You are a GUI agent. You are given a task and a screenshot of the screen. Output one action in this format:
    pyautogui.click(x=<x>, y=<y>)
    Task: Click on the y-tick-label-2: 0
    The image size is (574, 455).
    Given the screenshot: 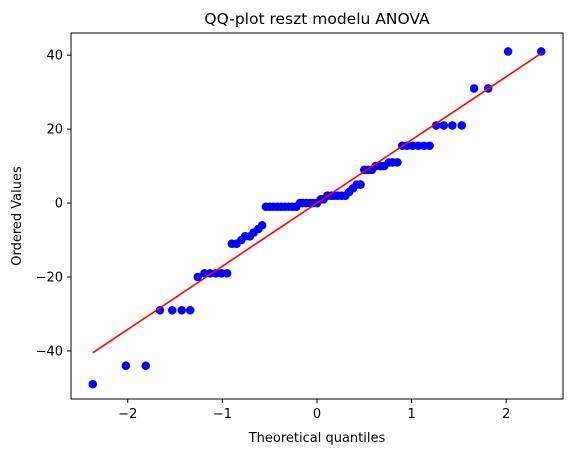 What is the action you would take?
    pyautogui.click(x=59, y=204)
    